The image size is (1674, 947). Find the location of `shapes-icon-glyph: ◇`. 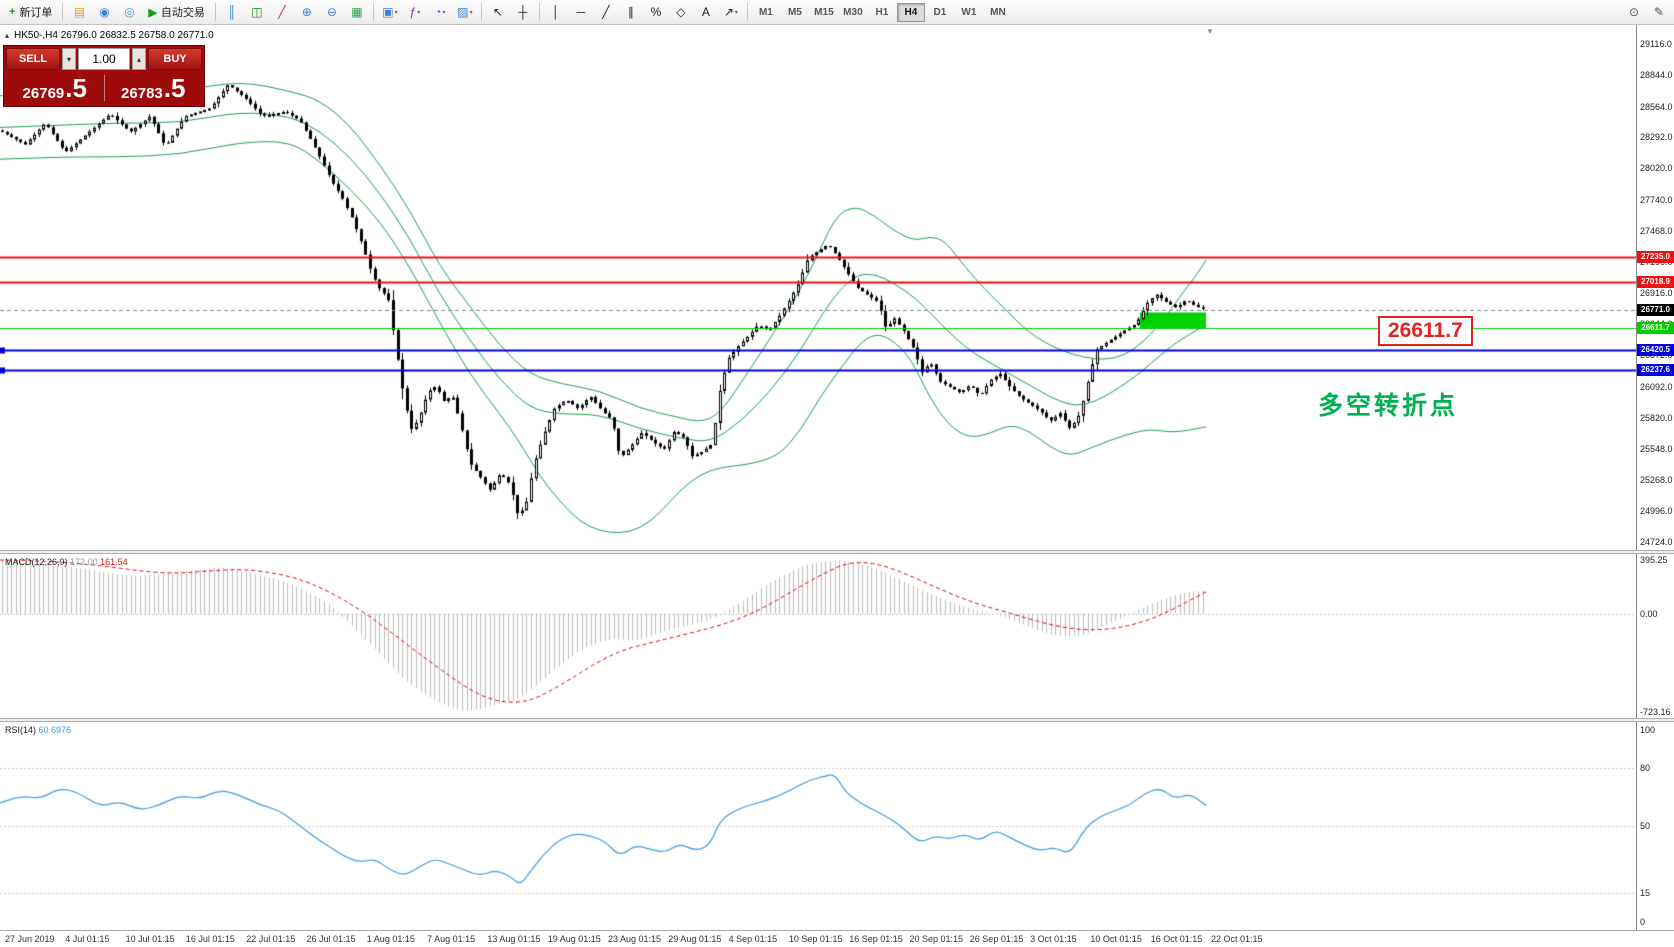

shapes-icon-glyph: ◇ is located at coordinates (681, 12).